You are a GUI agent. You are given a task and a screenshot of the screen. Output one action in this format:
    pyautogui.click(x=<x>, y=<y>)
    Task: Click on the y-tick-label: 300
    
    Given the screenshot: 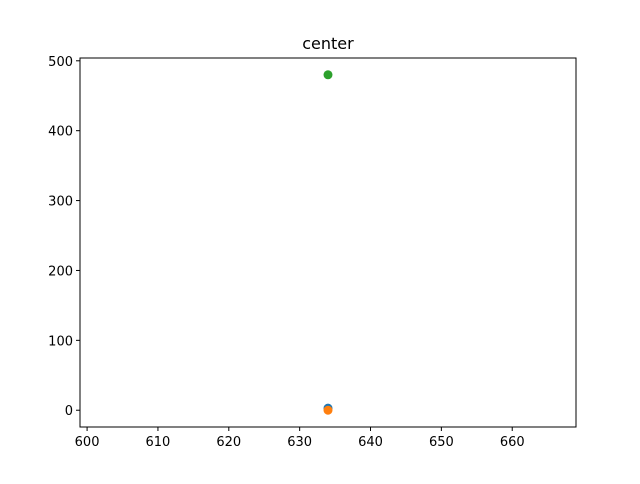 What is the action you would take?
    pyautogui.click(x=60, y=202)
    